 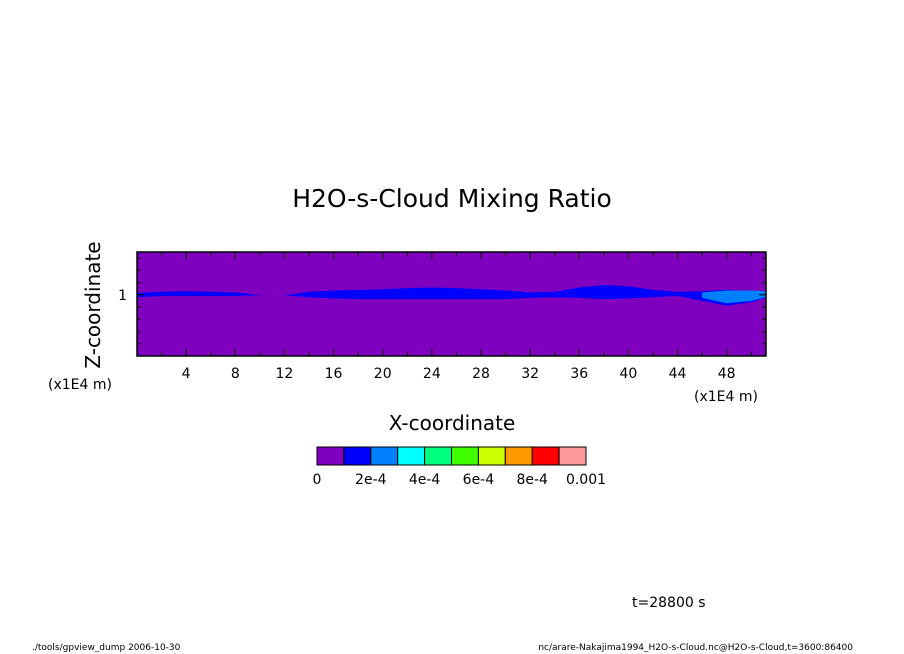 I want to click on y-axis-label: Z-coordinate, so click(x=93, y=304).